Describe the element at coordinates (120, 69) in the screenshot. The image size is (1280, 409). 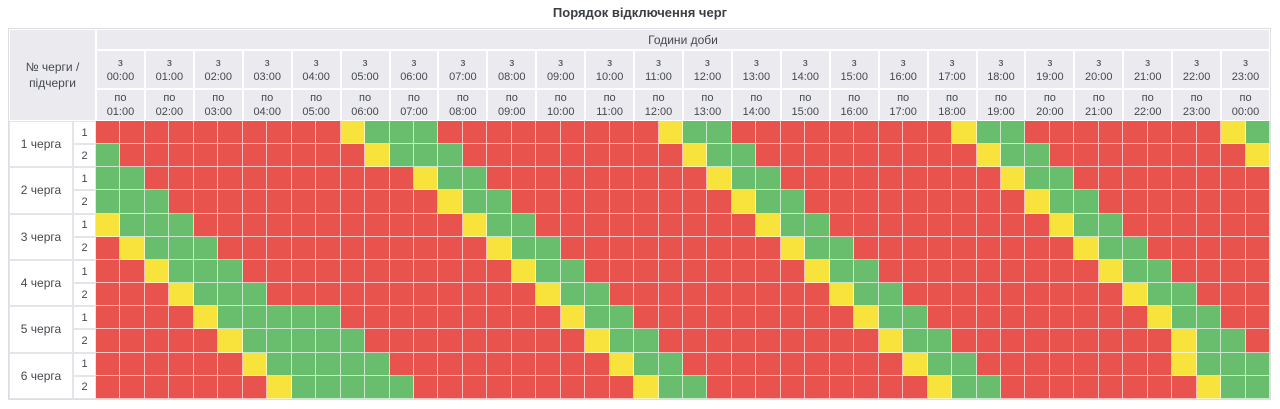
I see `hour-from-header: з 00:00` at that location.